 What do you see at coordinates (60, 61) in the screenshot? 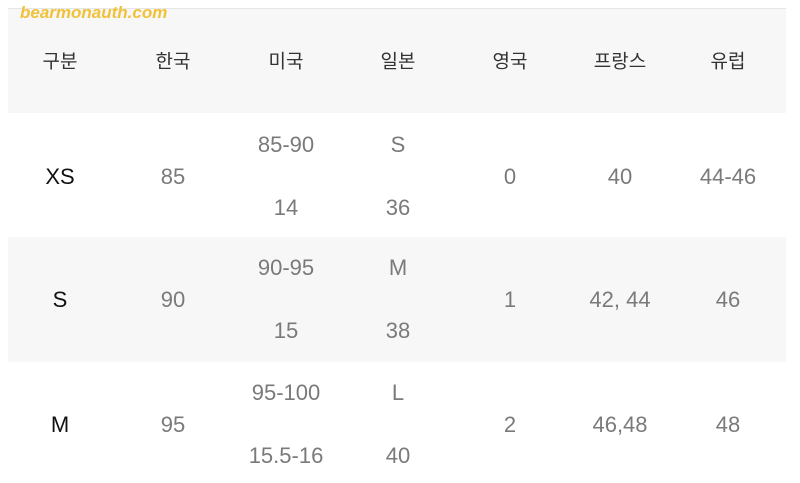
I see `column-header: 구분` at bounding box center [60, 61].